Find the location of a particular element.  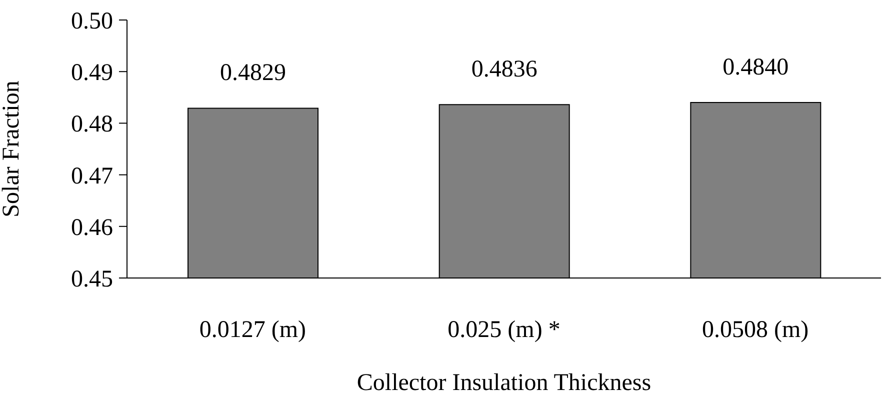

x-axis-title: Collector Insulation Thickness is located at coordinates (504, 383).